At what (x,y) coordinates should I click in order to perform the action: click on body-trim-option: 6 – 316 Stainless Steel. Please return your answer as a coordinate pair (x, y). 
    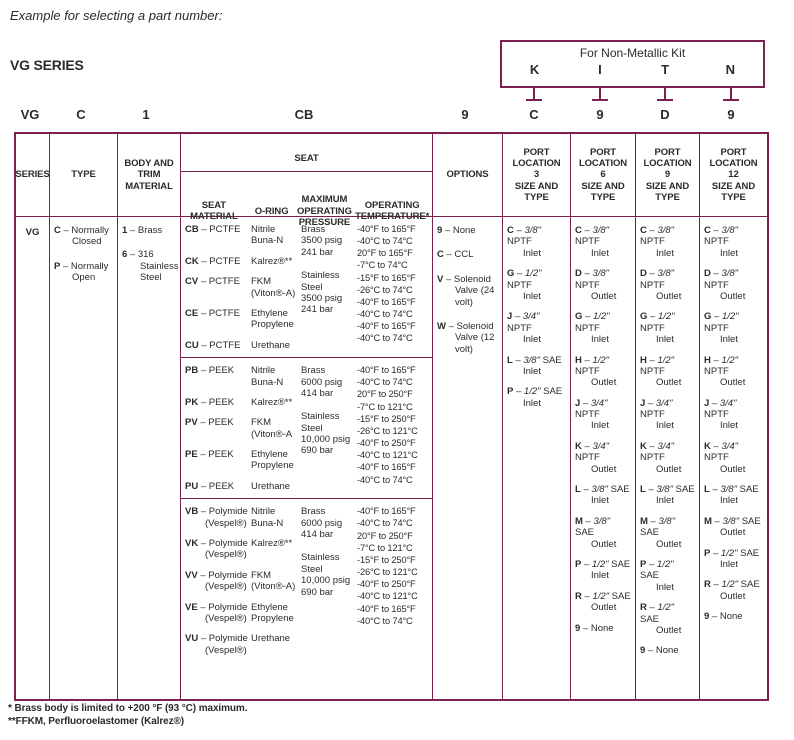
    Looking at the image, I should click on (150, 266).